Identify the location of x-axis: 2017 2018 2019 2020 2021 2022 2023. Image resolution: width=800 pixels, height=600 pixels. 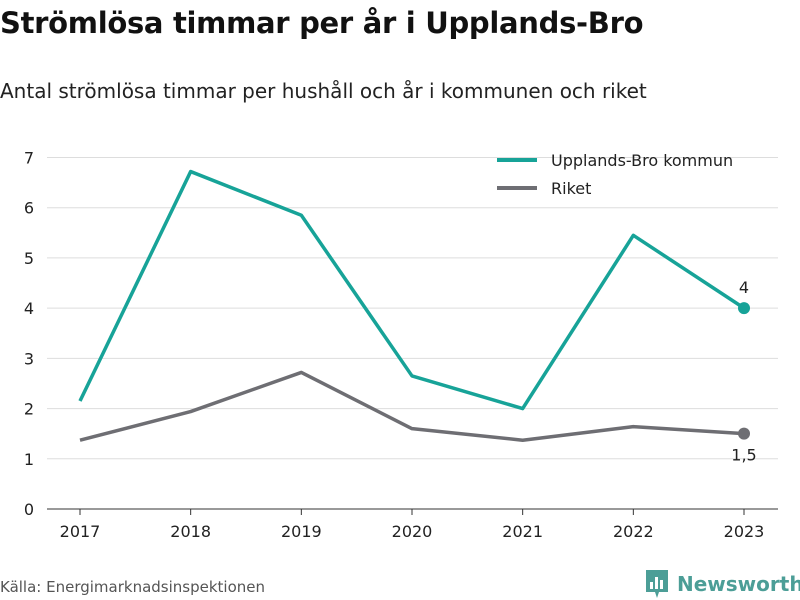
(412, 524).